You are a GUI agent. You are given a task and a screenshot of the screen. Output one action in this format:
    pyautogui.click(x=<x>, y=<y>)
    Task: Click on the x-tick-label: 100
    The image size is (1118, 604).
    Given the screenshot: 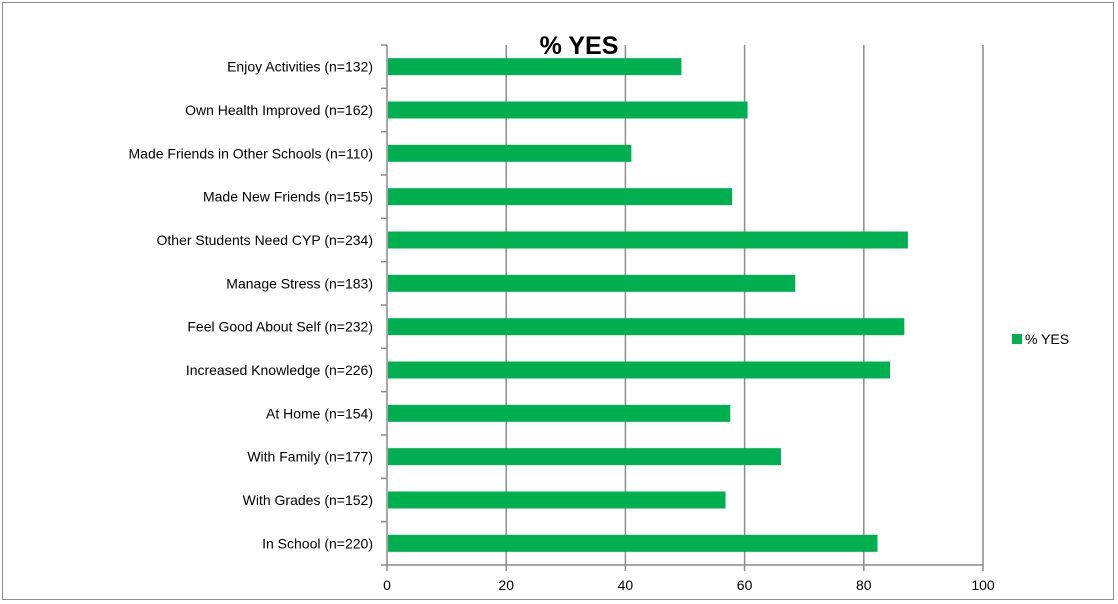 What is the action you would take?
    pyautogui.click(x=983, y=585)
    